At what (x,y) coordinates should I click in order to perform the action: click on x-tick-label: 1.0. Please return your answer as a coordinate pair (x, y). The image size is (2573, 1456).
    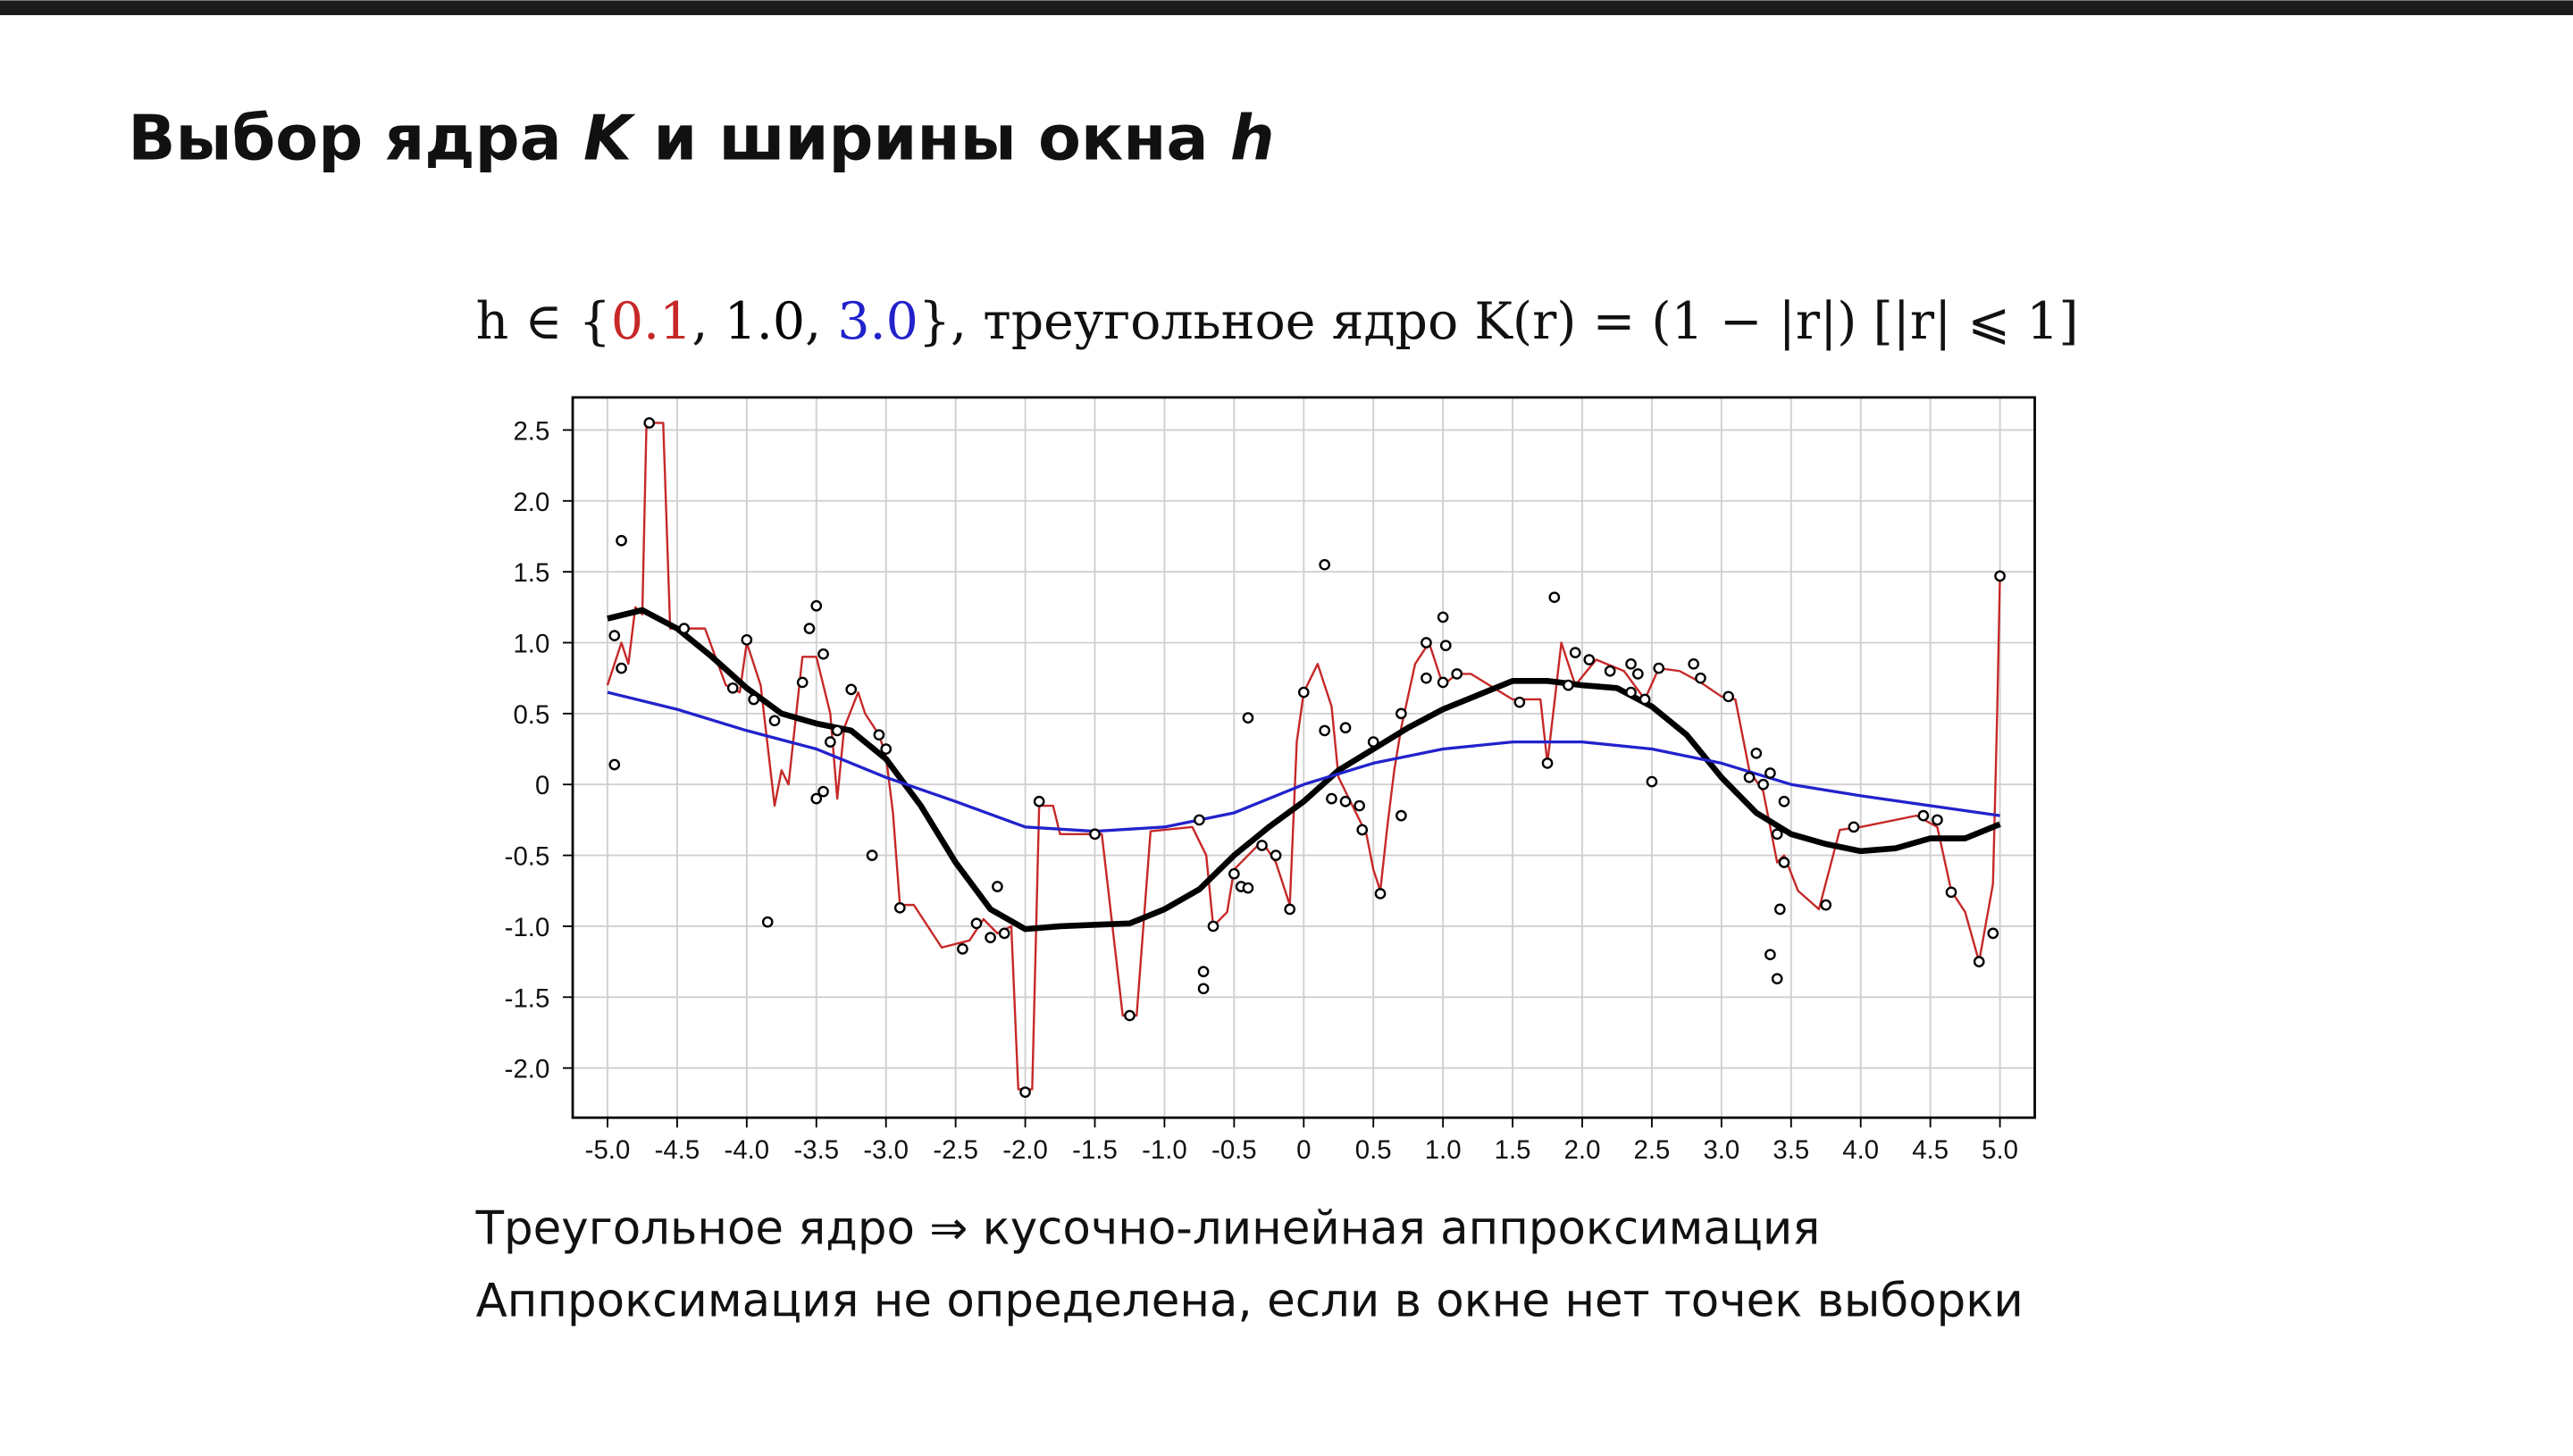
    Looking at the image, I should click on (1443, 1150).